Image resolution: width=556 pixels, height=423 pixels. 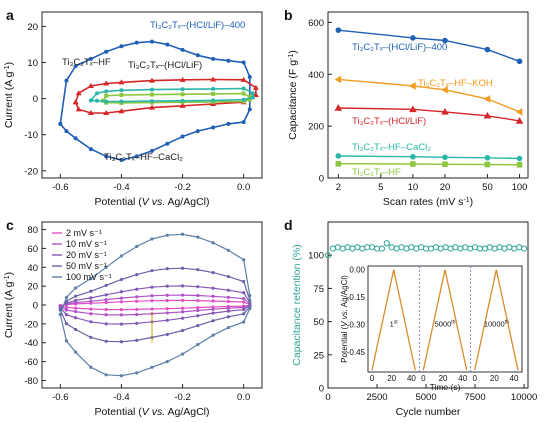 What do you see at coordinates (89, 277) in the screenshot?
I see `legend-label-4: 100 mV s⁻¹` at bounding box center [89, 277].